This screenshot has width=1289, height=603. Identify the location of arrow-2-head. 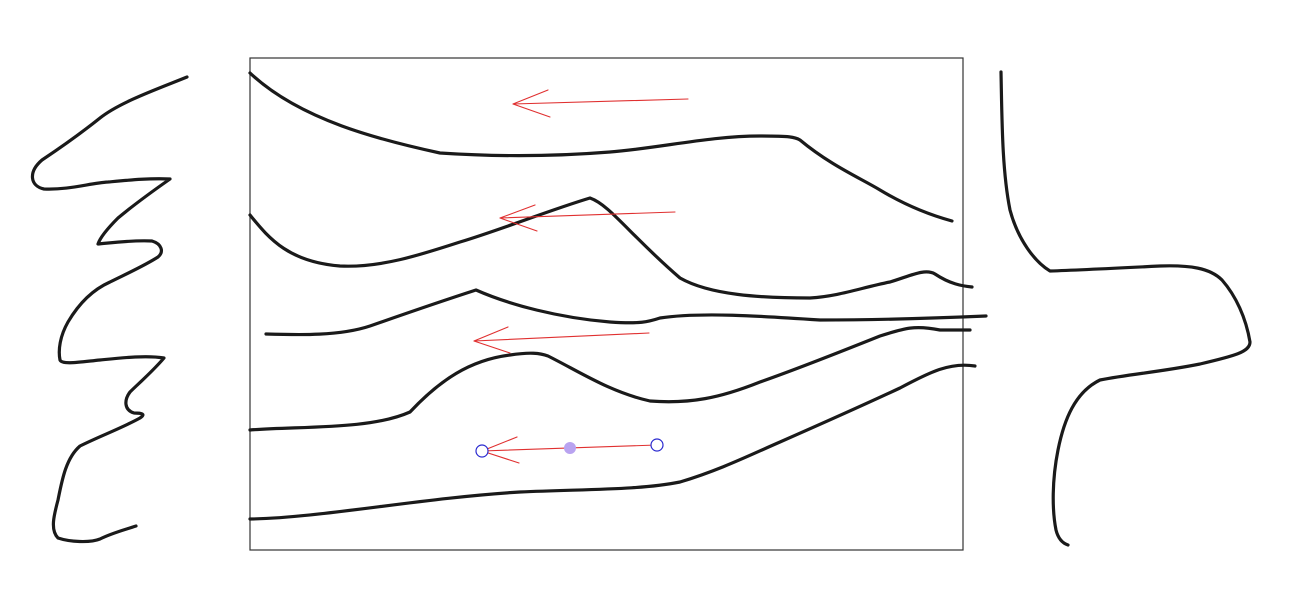
(518, 218).